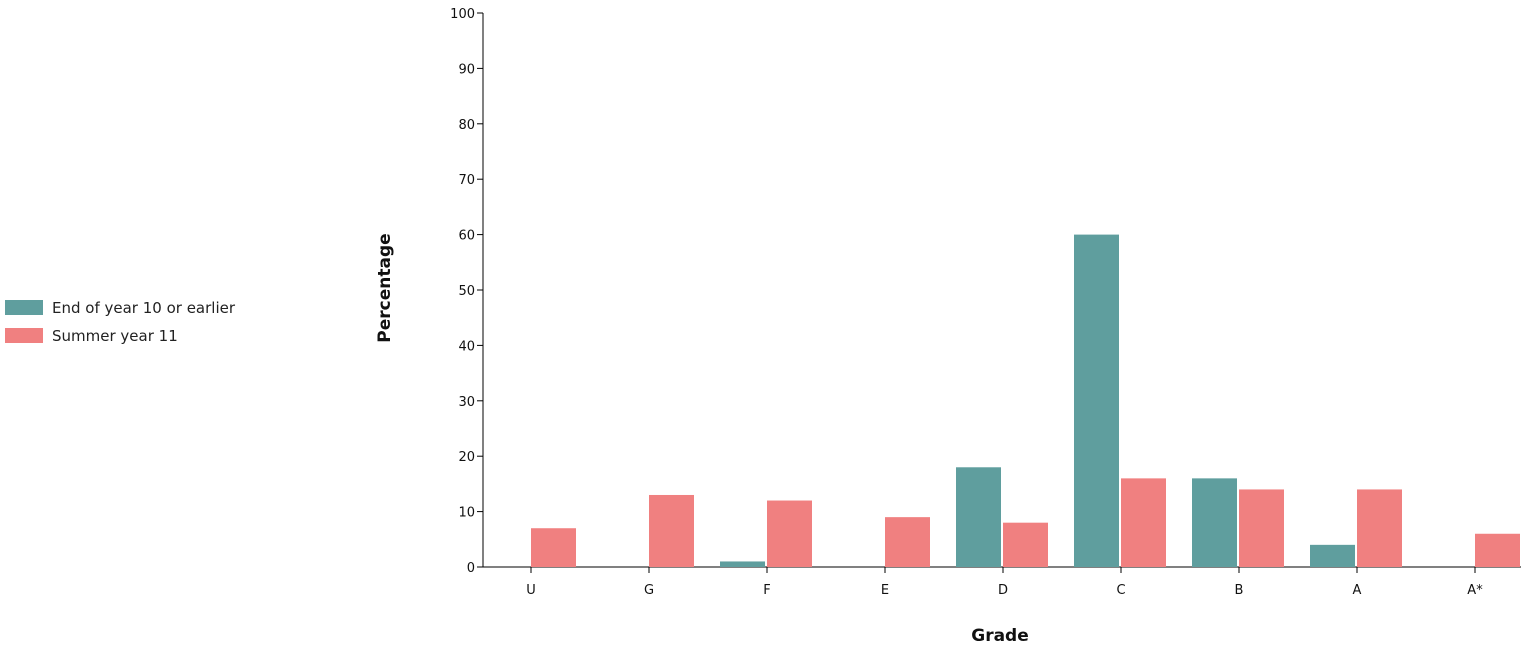  I want to click on bar-summer-year-11-d, so click(1025, 544).